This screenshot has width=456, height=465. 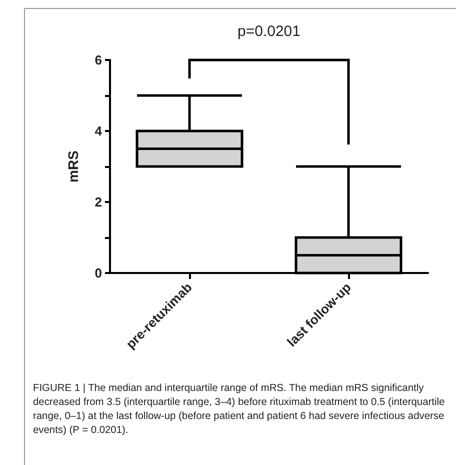 I want to click on y-tick-label: 4, so click(x=98, y=131).